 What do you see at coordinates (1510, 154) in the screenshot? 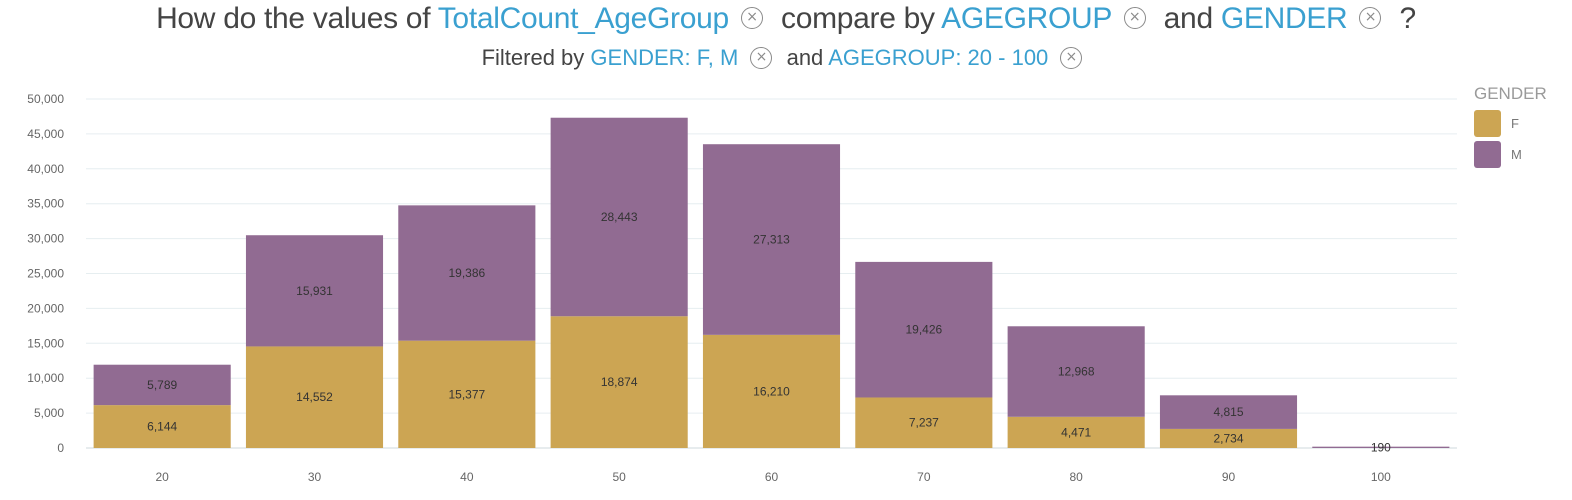
I see `legend-item-m: M` at bounding box center [1510, 154].